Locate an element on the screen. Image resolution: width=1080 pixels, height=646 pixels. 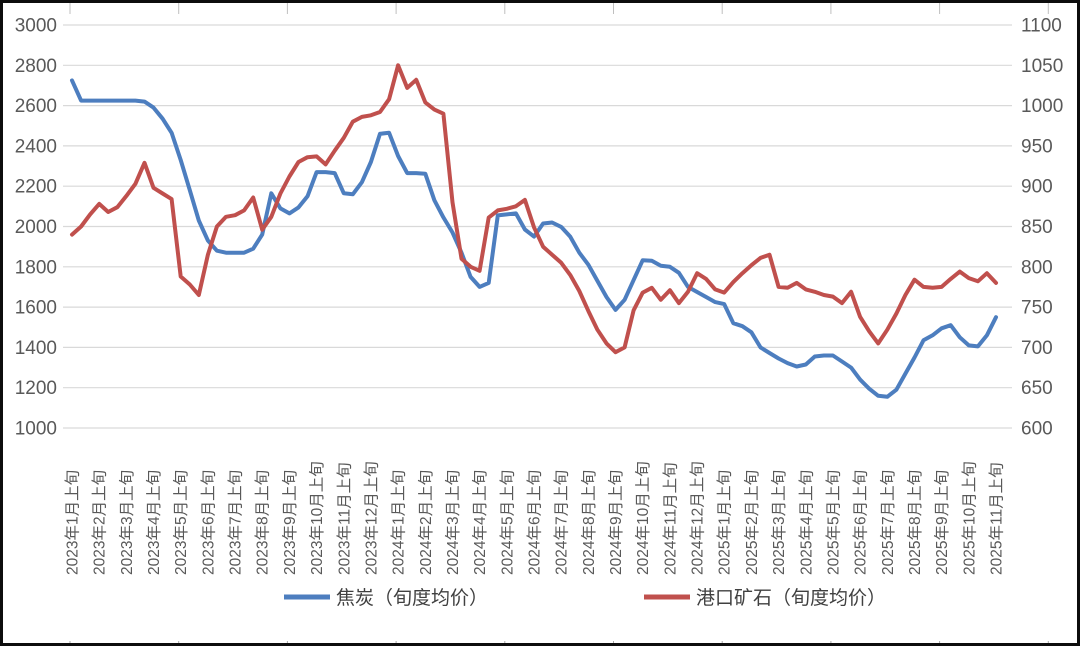
x-axis-tick-label: 2023年12月上旬 is located at coordinates (371, 518).